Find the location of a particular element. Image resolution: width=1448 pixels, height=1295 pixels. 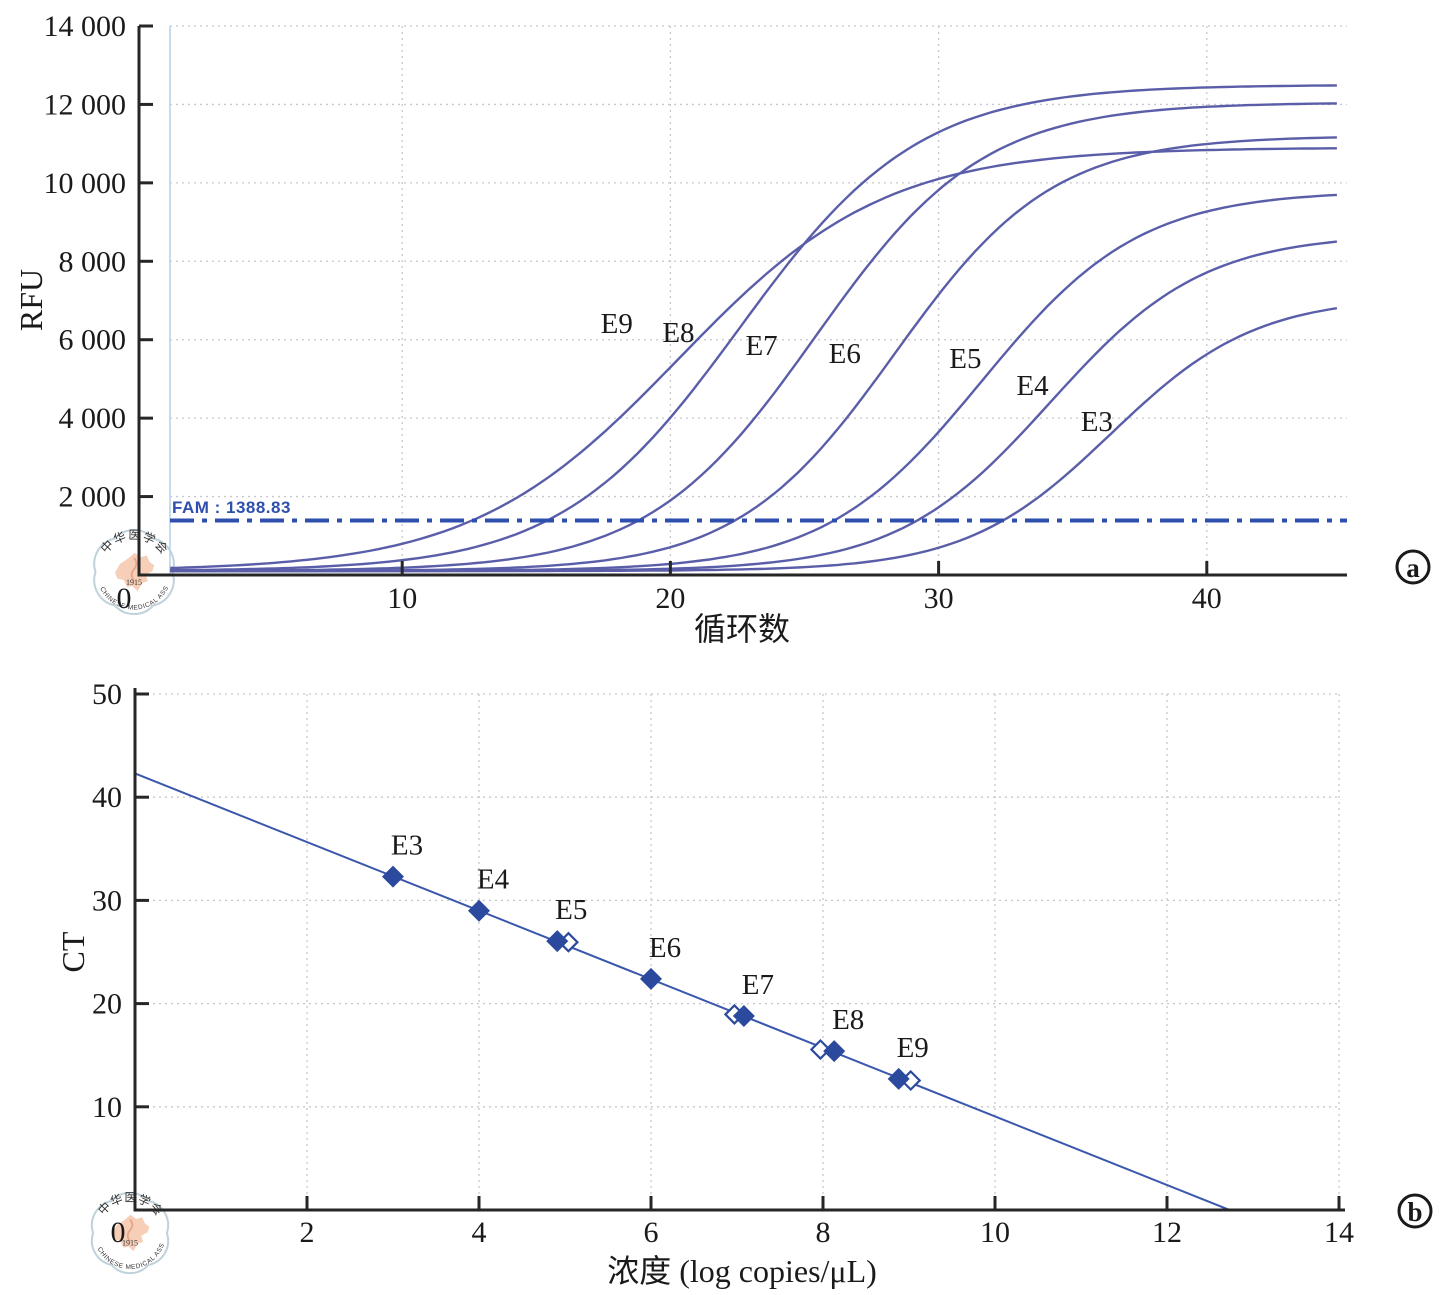

y-tick-label-6000: 6 000 is located at coordinates (93, 340).